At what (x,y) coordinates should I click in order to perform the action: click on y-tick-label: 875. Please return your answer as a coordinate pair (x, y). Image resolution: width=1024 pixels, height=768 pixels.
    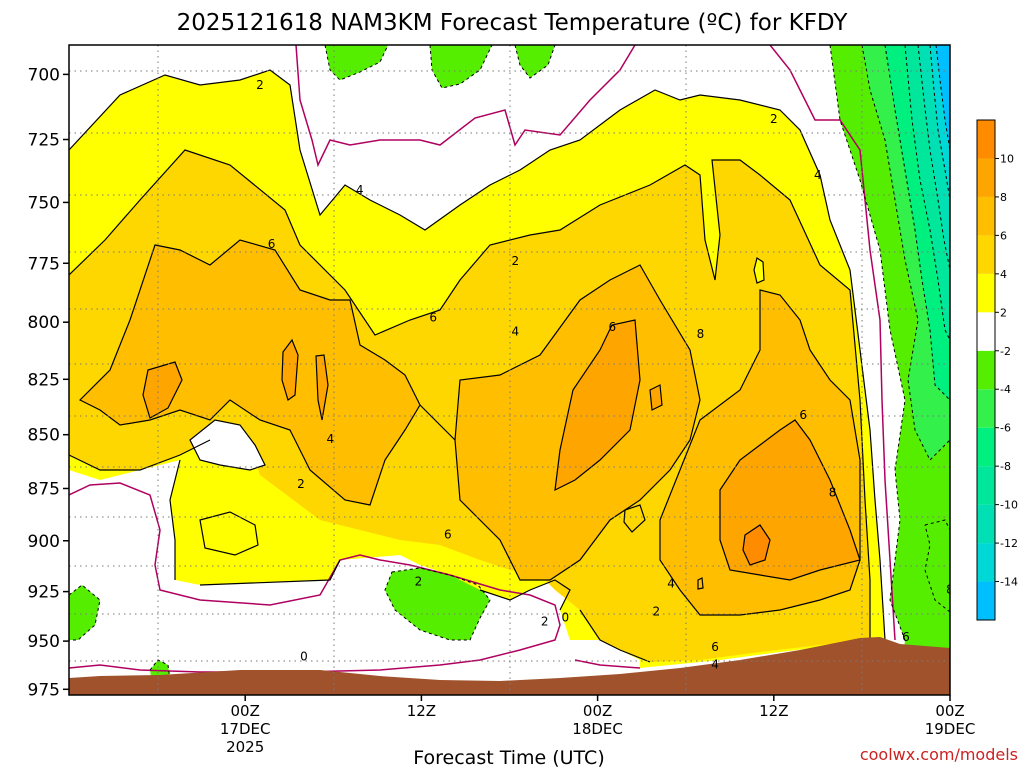
    Looking at the image, I should click on (44, 489).